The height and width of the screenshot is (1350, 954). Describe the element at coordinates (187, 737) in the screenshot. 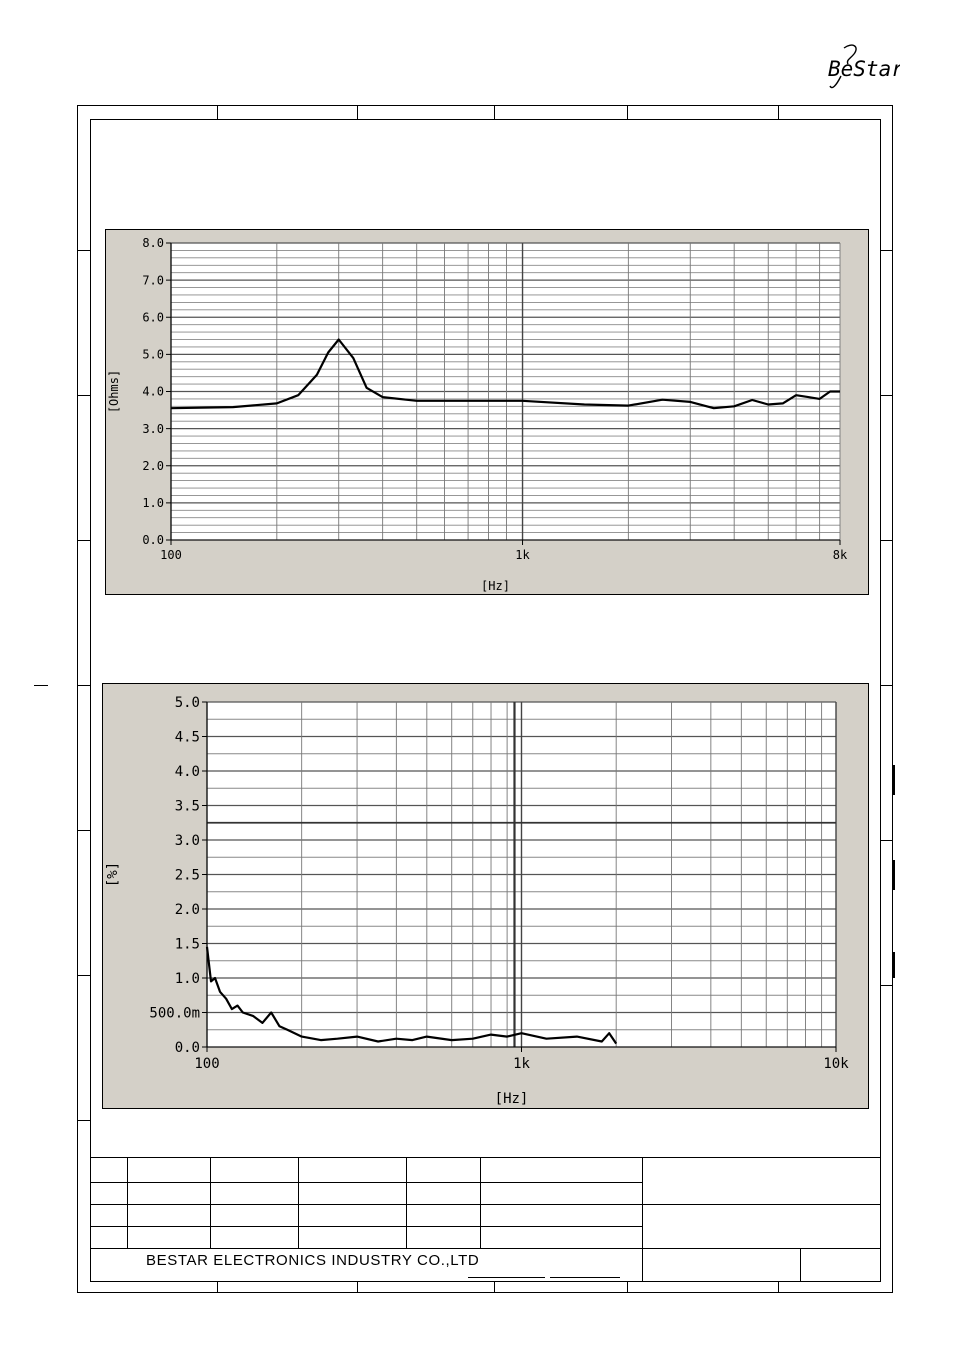

I see `y-tick-label: 4.5` at that location.